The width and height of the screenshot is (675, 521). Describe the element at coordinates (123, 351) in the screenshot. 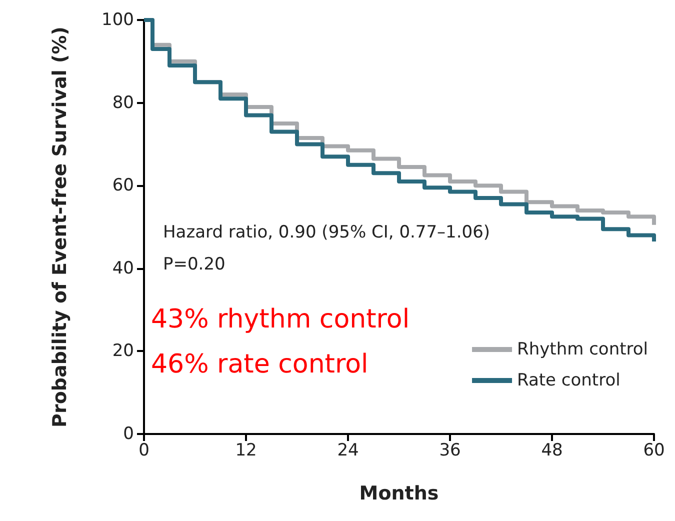

I see `y-tick-label: 20` at that location.